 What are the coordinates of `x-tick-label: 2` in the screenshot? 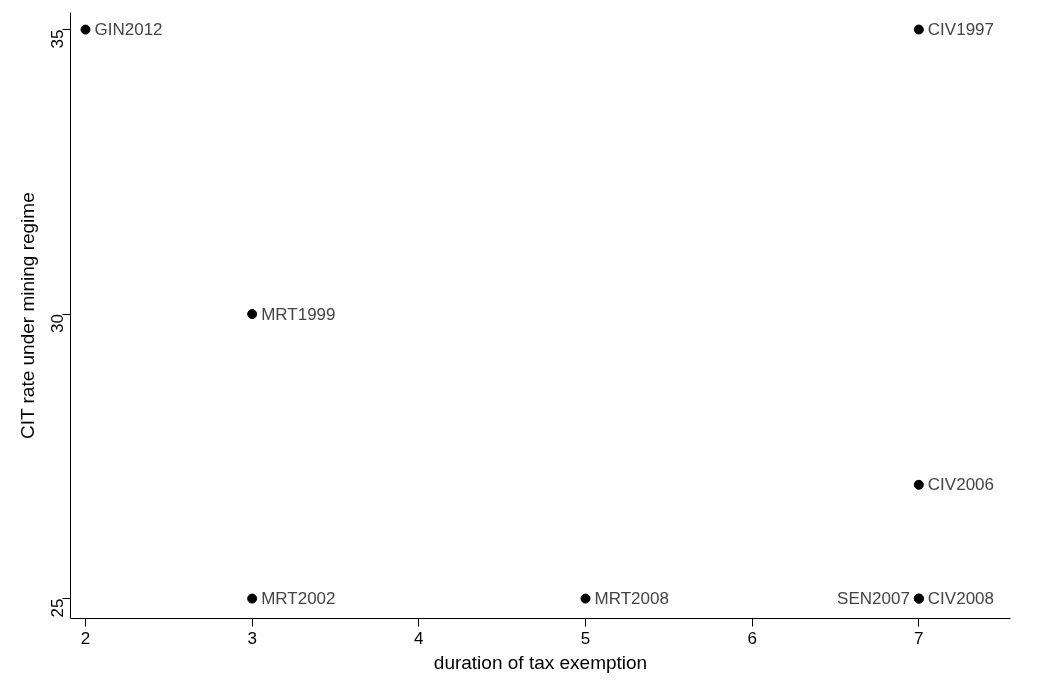 It's located at (85, 638).